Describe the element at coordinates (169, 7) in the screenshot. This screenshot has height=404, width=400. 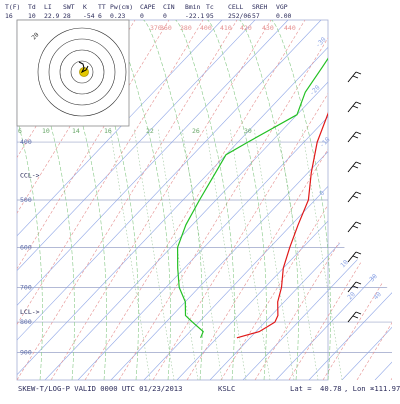
I see `header-label-8: CIN` at that location.